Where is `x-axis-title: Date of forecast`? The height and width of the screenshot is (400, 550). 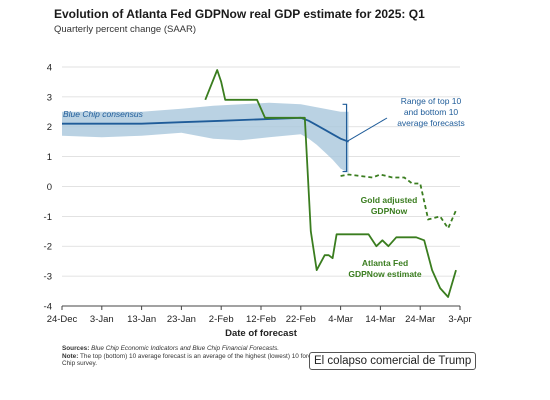
x-axis-title: Date of forecast is located at coordinates (261, 333).